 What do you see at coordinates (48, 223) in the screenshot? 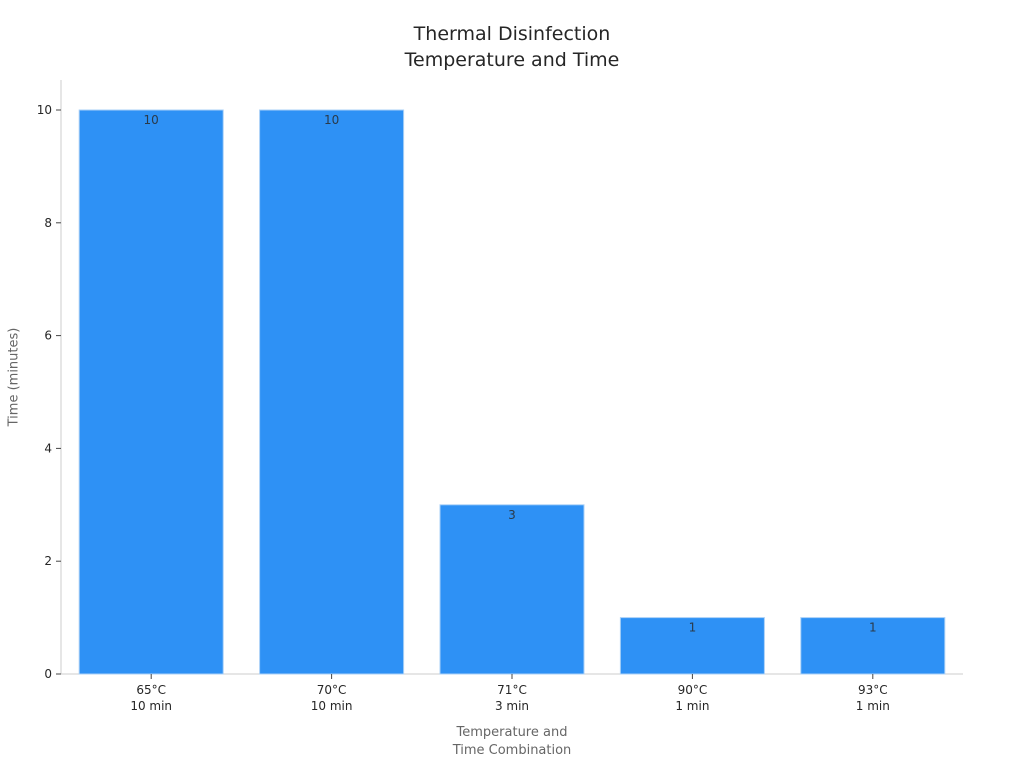
I see `y-tick-label: 8` at bounding box center [48, 223].